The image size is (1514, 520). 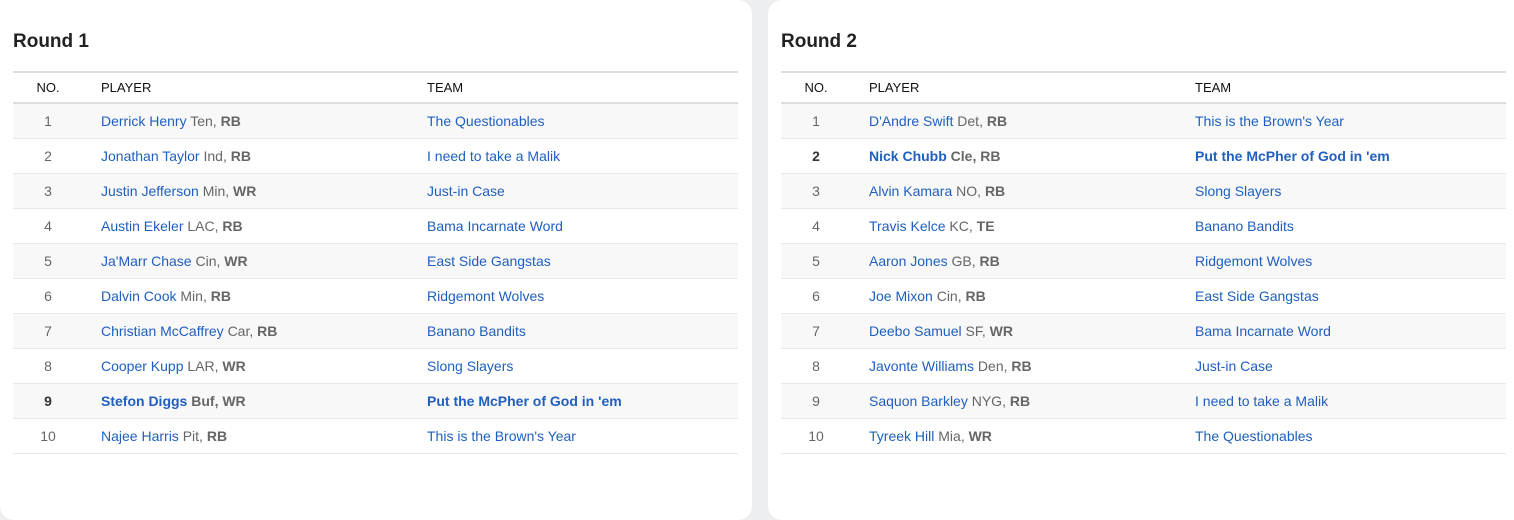 I want to click on table-row: 3 Justin Jefferson Min, WR Just-in Case, so click(x=375, y=190).